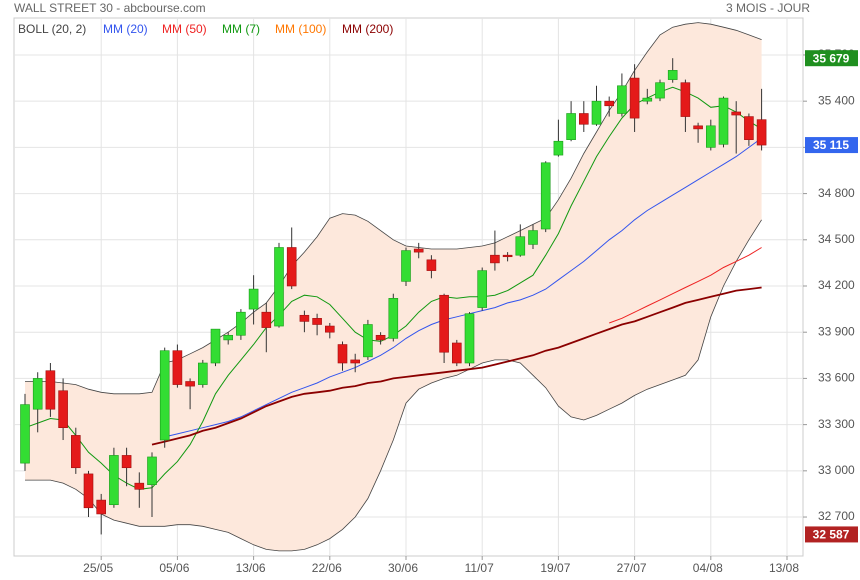 The image size is (860, 580). I want to click on x-tick-label: 27/07, so click(632, 568).